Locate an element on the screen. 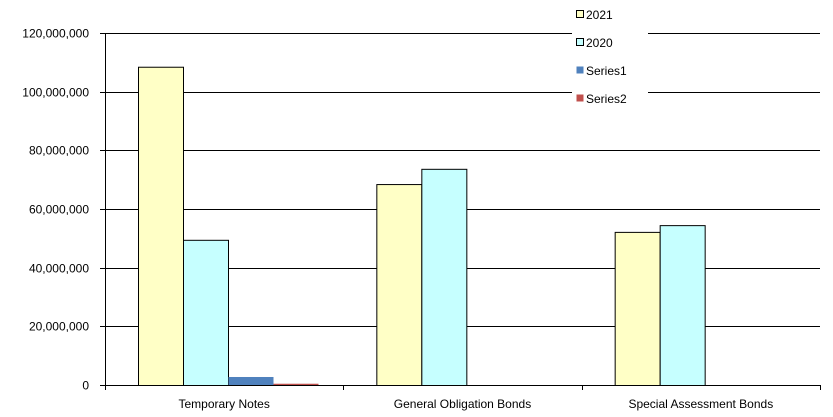 The width and height of the screenshot is (833, 417). y-tick-label: 20,000,000 is located at coordinates (59, 327).